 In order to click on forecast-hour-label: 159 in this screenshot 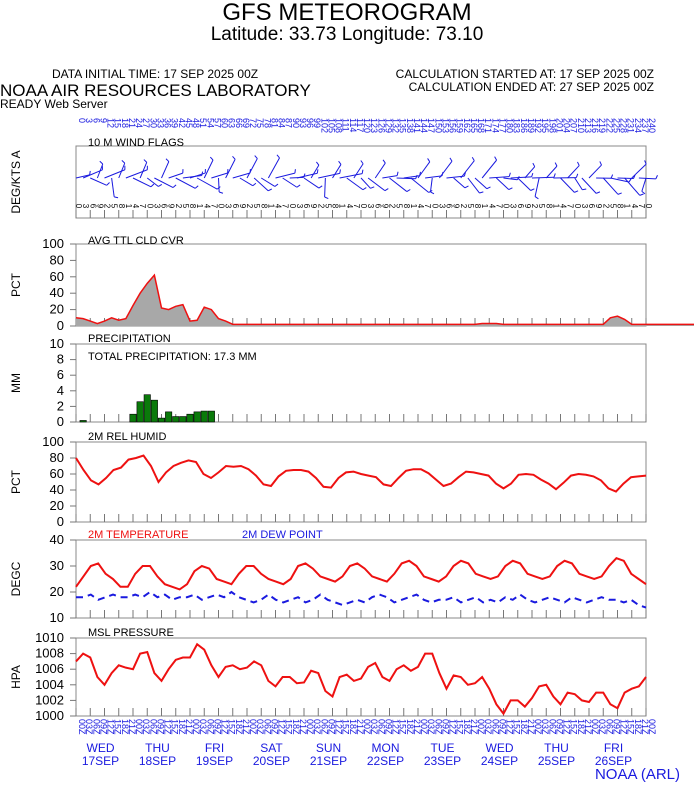, I will do `click(460, 125)`.